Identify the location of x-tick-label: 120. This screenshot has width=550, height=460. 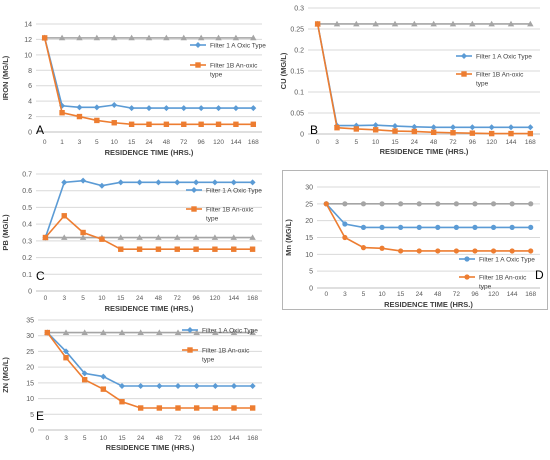
(491, 142).